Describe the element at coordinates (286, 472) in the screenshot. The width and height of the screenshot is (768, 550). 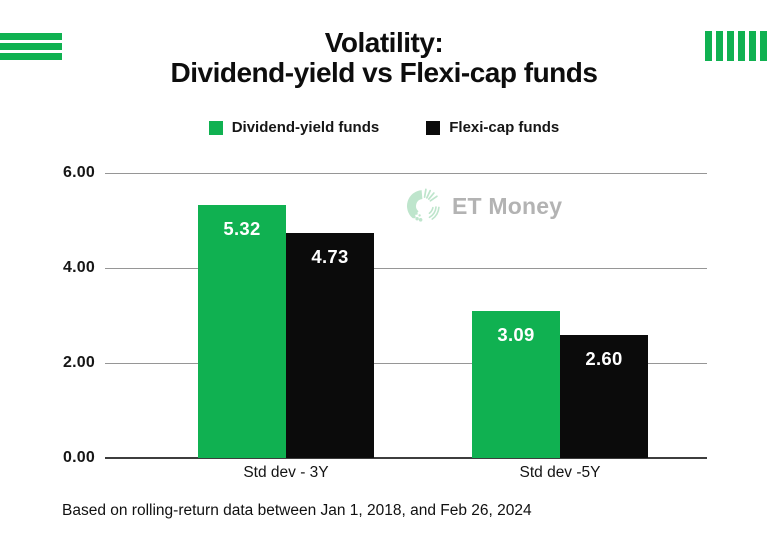
I see `x-axis-category-label: Std dev - 3Y` at that location.